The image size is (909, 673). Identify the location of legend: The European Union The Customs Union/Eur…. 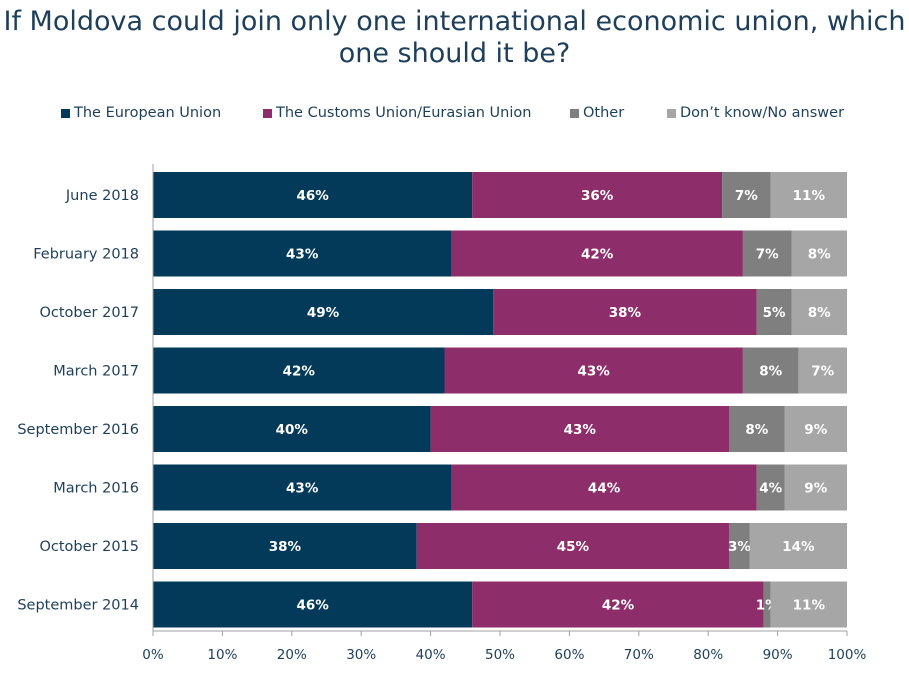
(454, 115).